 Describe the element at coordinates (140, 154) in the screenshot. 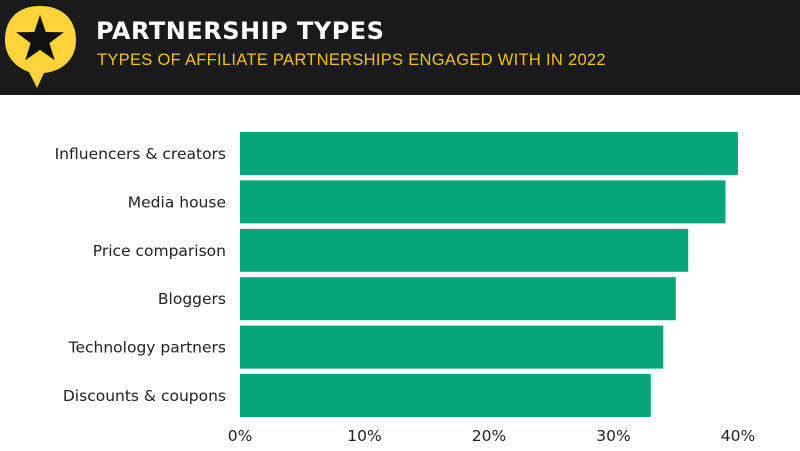

I see `category-label-influencers-and-creators: Influencers & creators` at that location.